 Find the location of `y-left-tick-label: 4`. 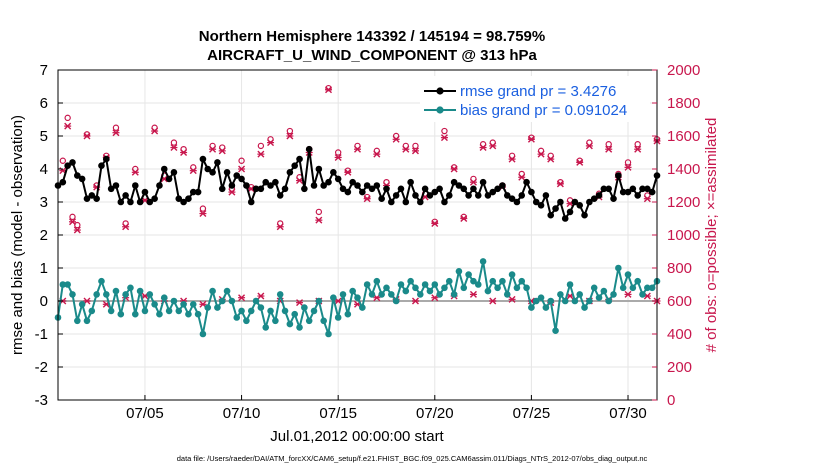

y-left-tick-label: 4 is located at coordinates (44, 169).